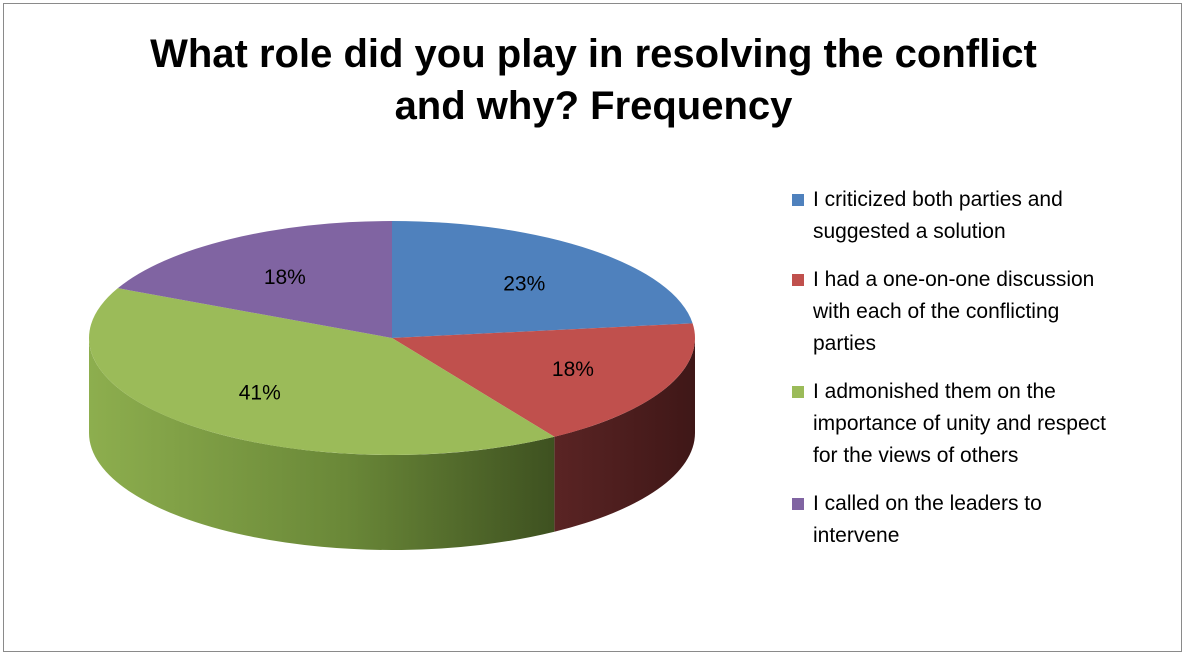  I want to click on legend-label-3-line-2: importance of unity and respect, so click(959, 423).